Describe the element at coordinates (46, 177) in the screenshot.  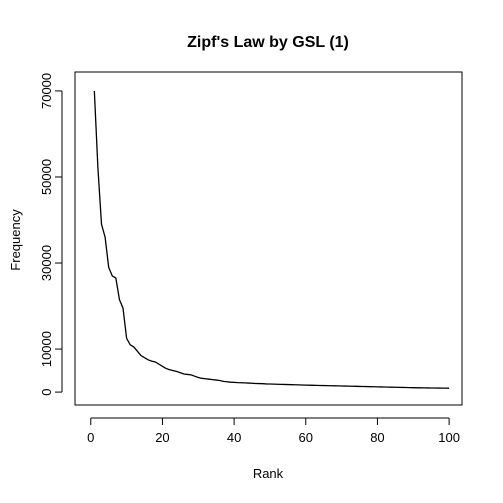
I see `y-tick-label: 50000` at that location.